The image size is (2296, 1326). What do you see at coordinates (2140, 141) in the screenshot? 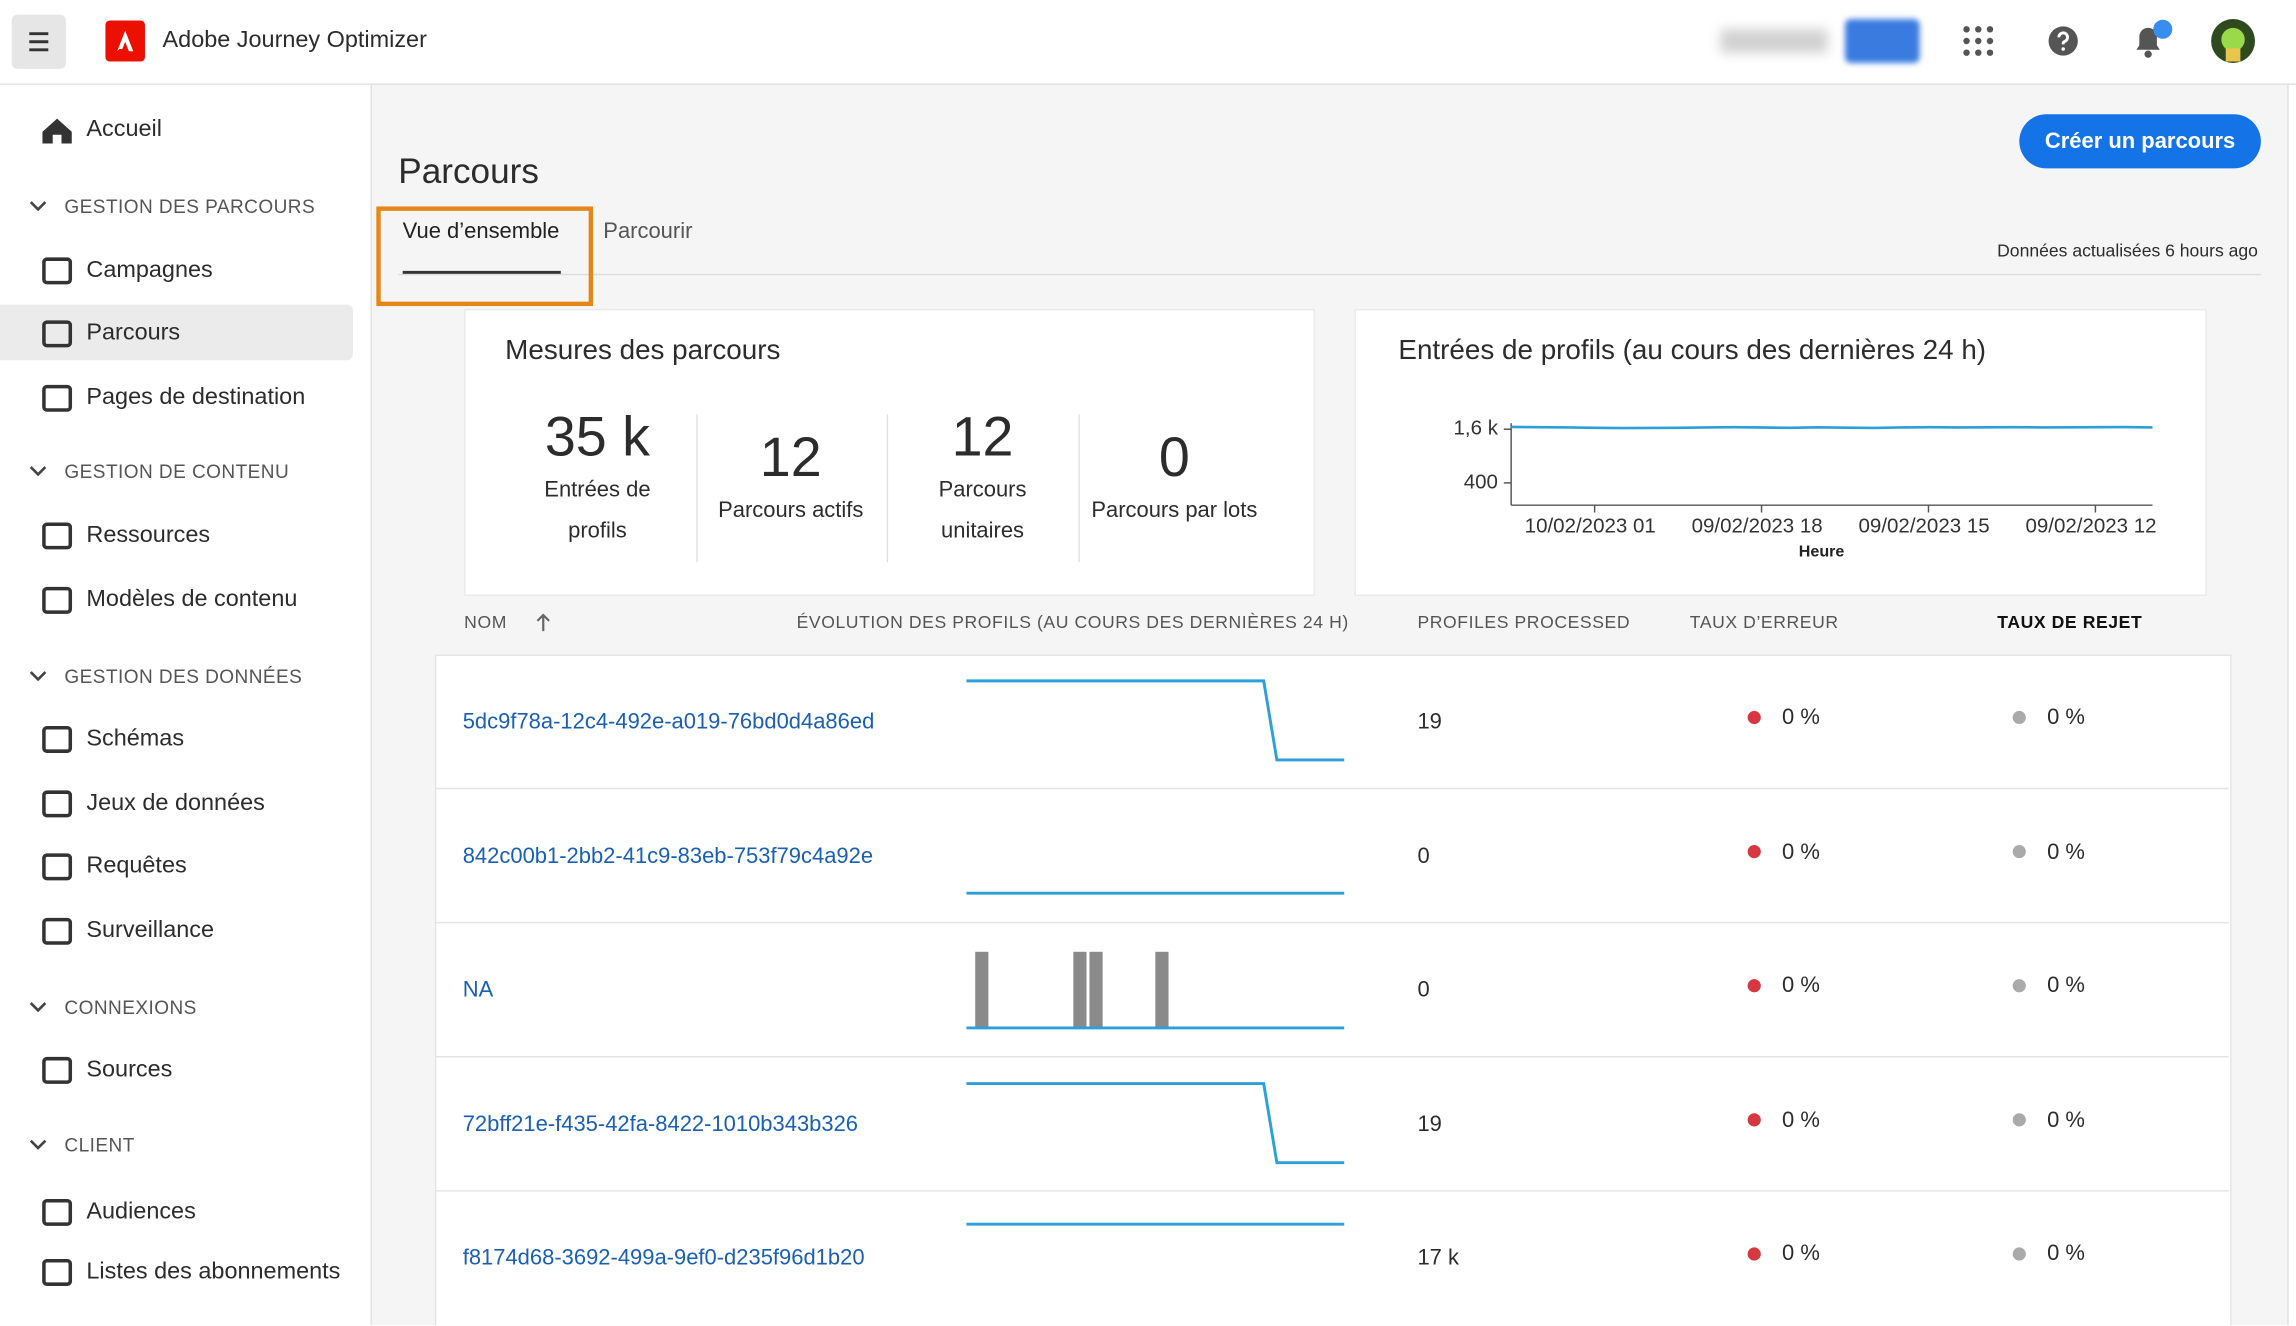
I see `create-button: Créer un parcours` at bounding box center [2140, 141].